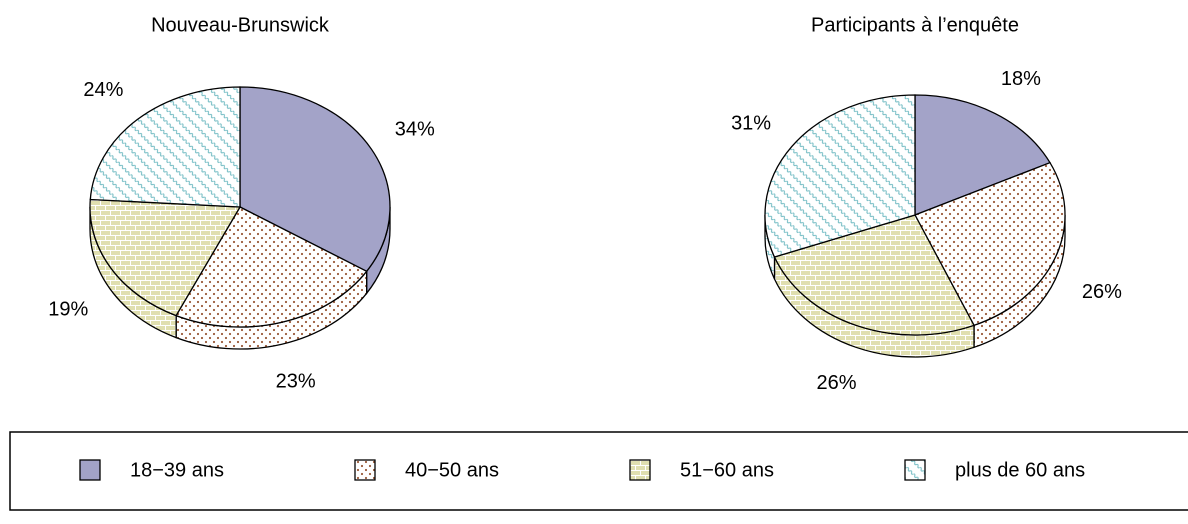 The height and width of the screenshot is (524, 1188). What do you see at coordinates (296, 382) in the screenshot?
I see `data-label: 23%` at bounding box center [296, 382].